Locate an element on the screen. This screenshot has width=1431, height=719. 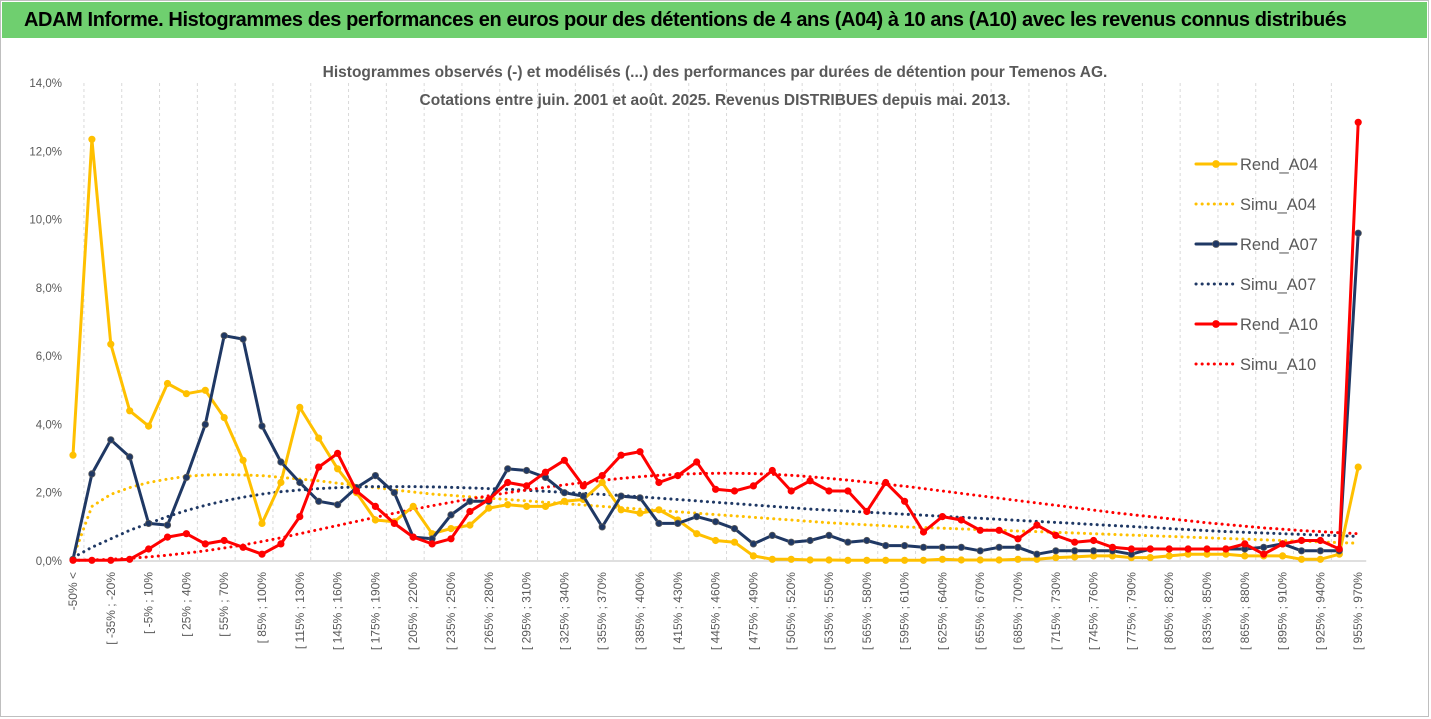
x-tick-label: [ 25% ; 40% is located at coordinates (186, 604).